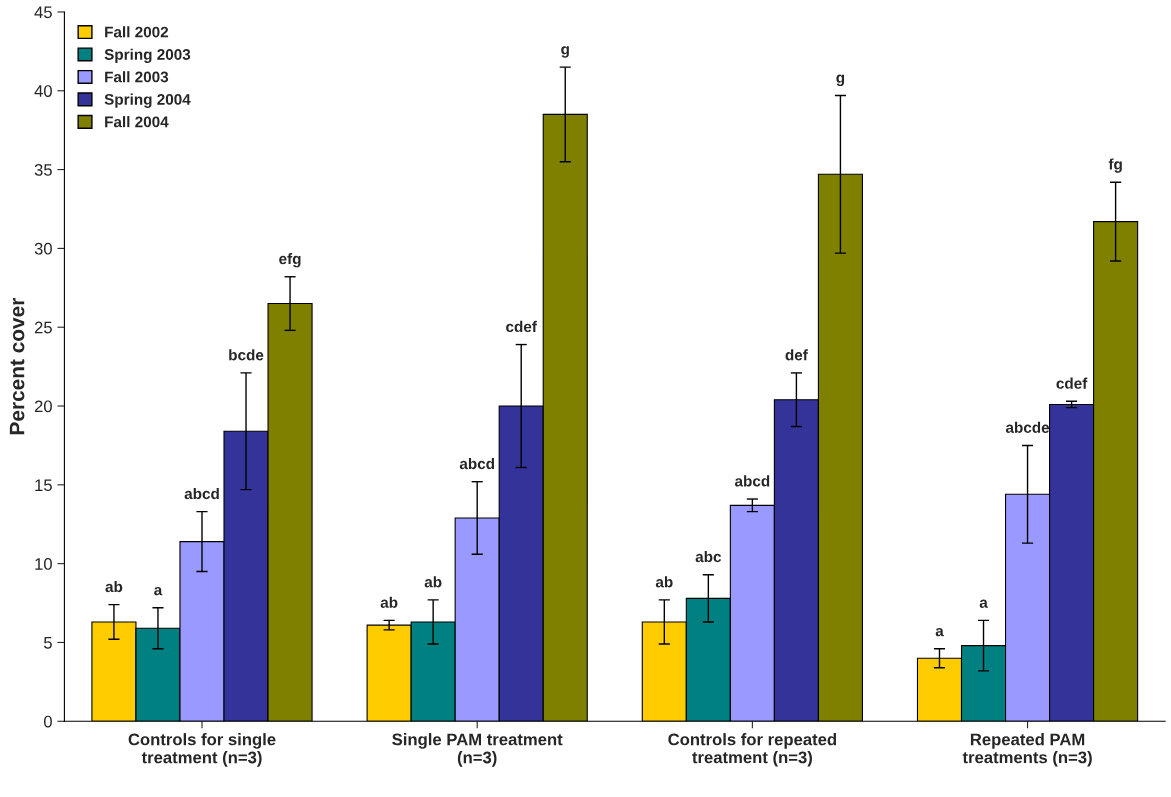 Image resolution: width=1171 pixels, height=797 pixels. Describe the element at coordinates (137, 77) in the screenshot. I see `legend-label: Fall 2003` at that location.